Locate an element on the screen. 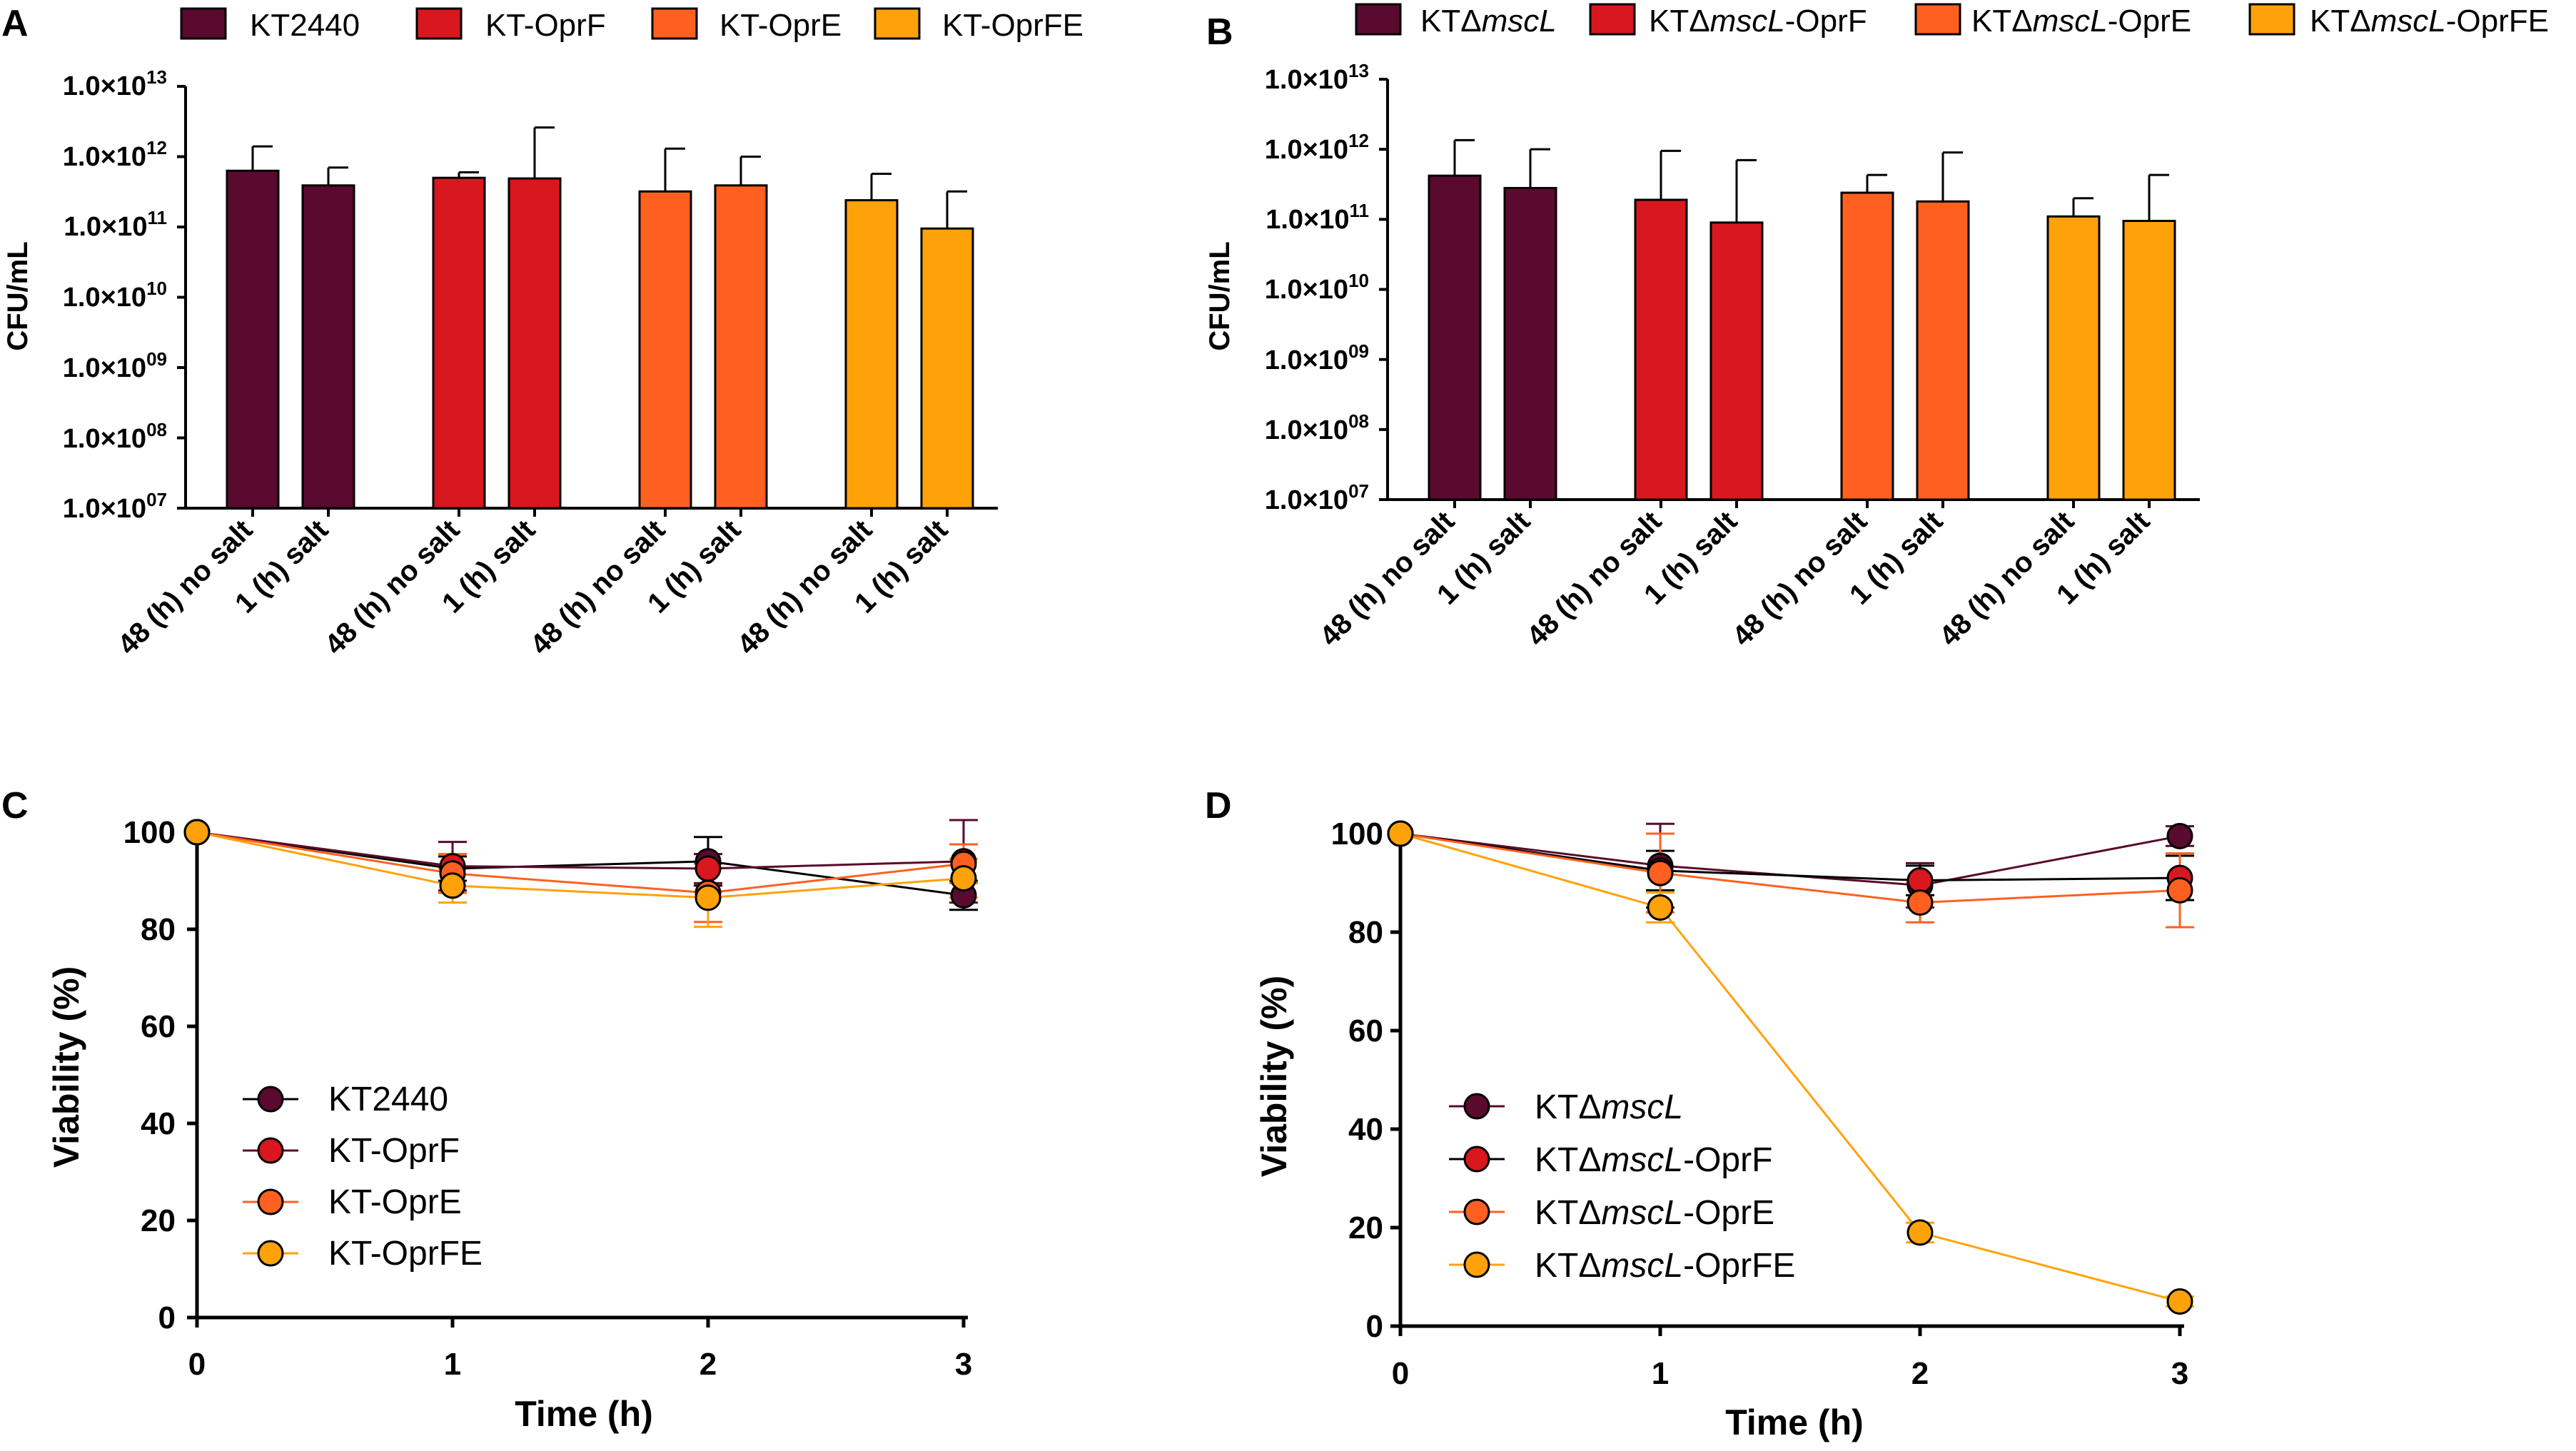 The width and height of the screenshot is (2576, 1451). legend-label-b-1: KTΔmscL-OprF is located at coordinates (1758, 21).